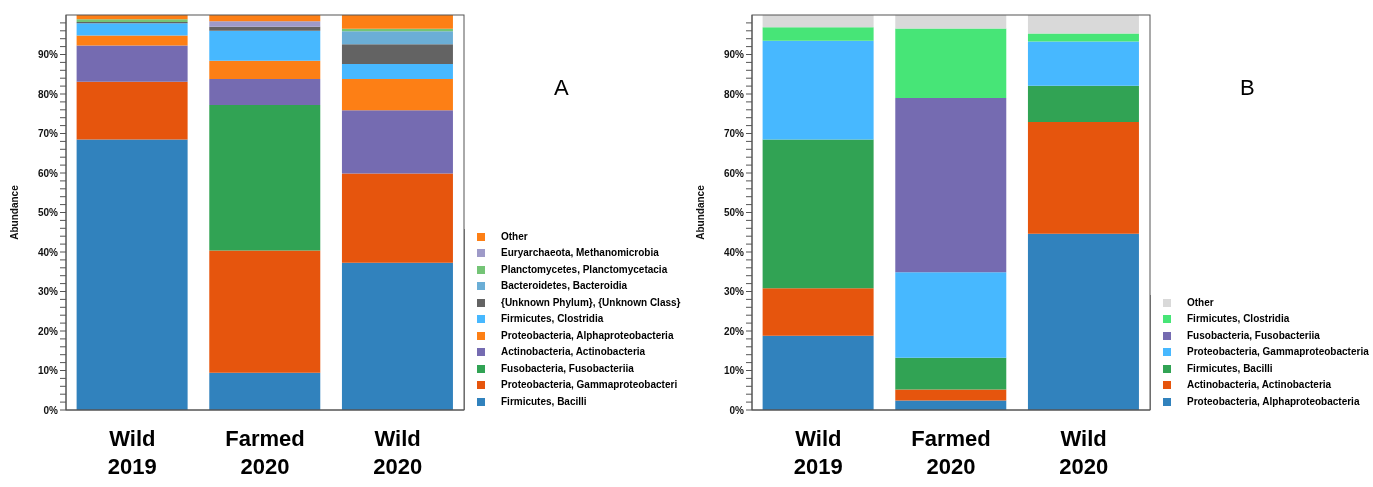  I want to click on legend-label: Planctomycetes, Planctomycetacia, so click(584, 269).